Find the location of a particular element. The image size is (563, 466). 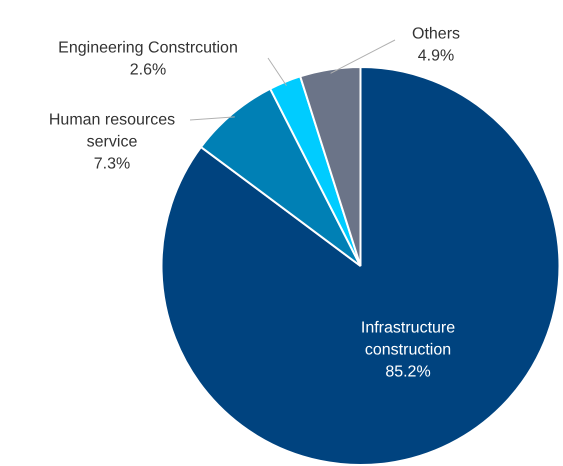

data-label: 7.3% is located at coordinates (112, 163).